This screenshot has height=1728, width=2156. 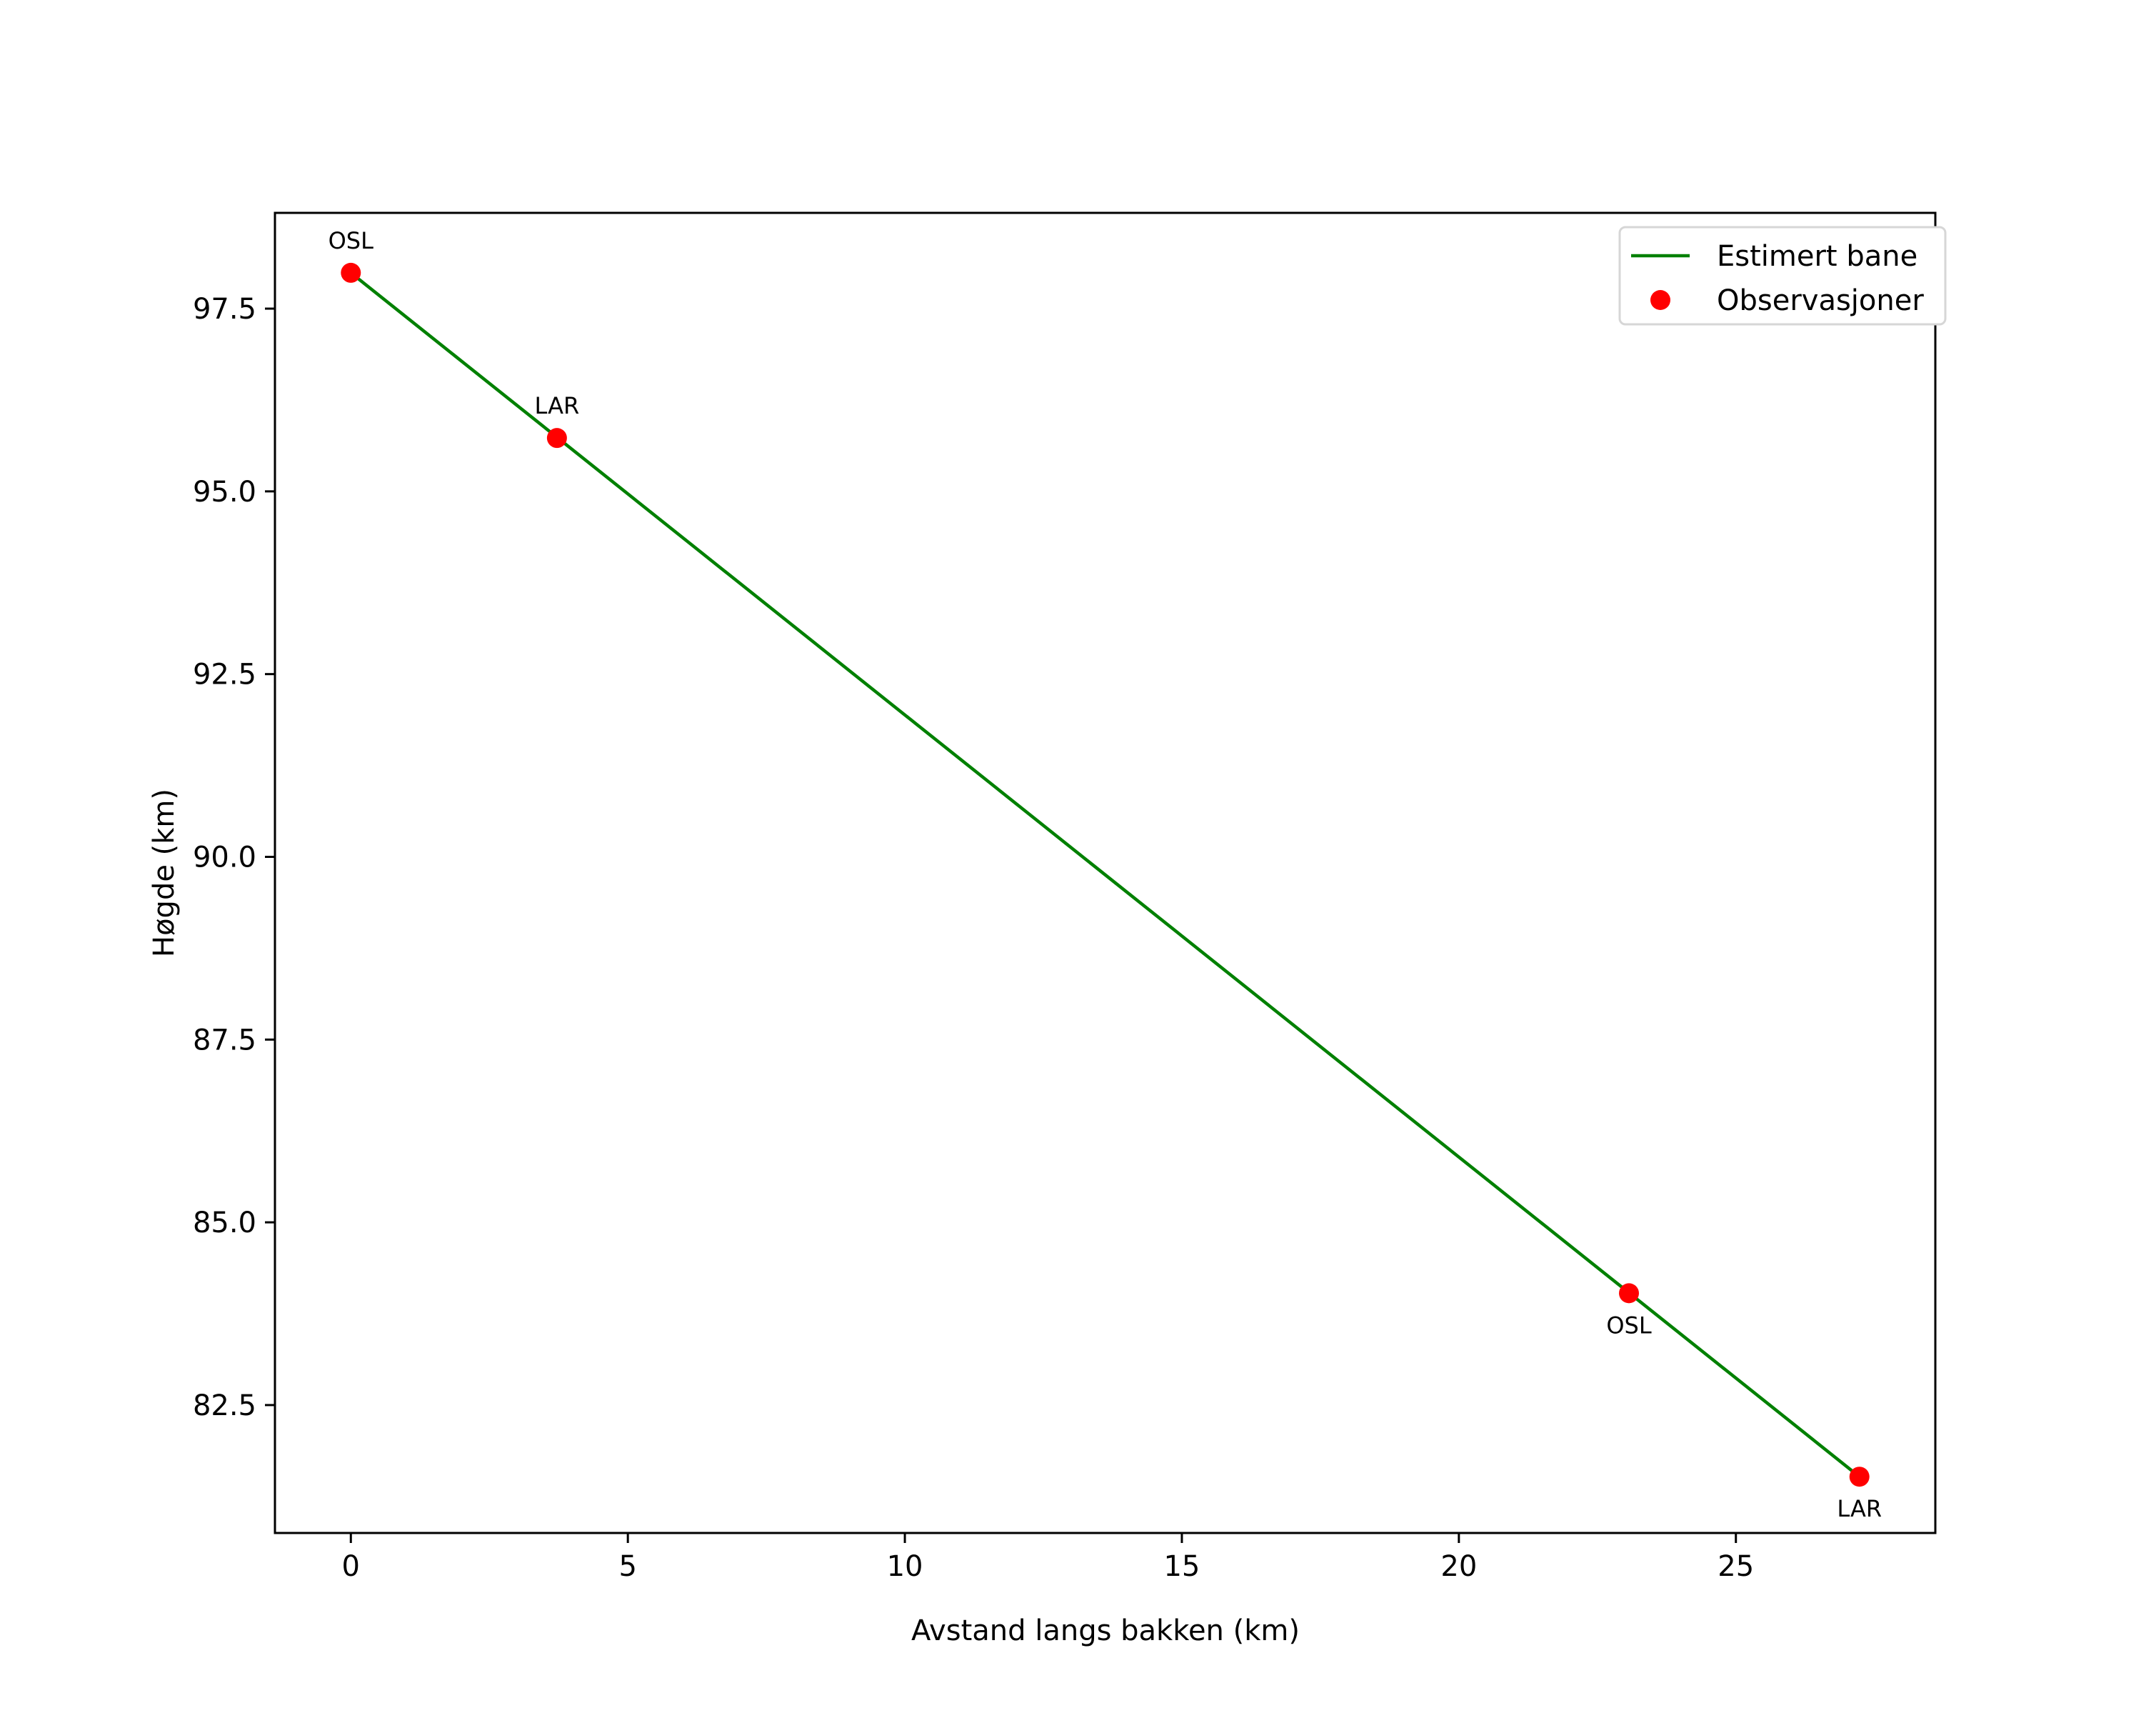 I want to click on y-axis-label: Høgde (km), so click(x=165, y=873).